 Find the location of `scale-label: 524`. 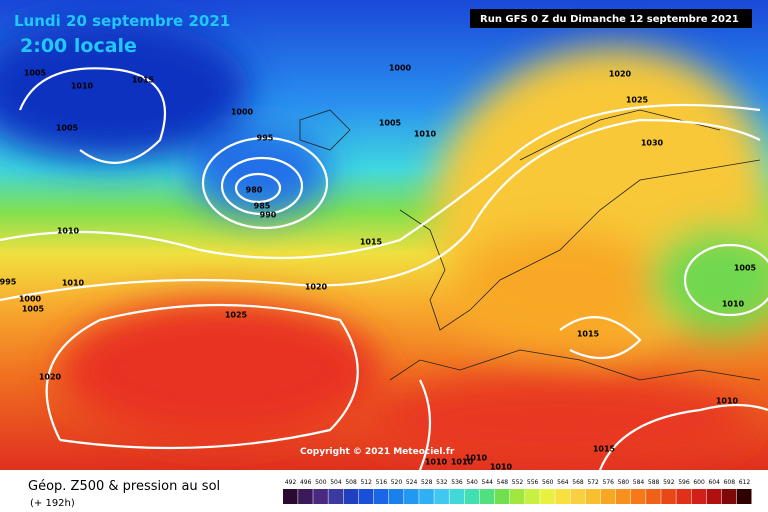

scale-label: 524 is located at coordinates (412, 482).